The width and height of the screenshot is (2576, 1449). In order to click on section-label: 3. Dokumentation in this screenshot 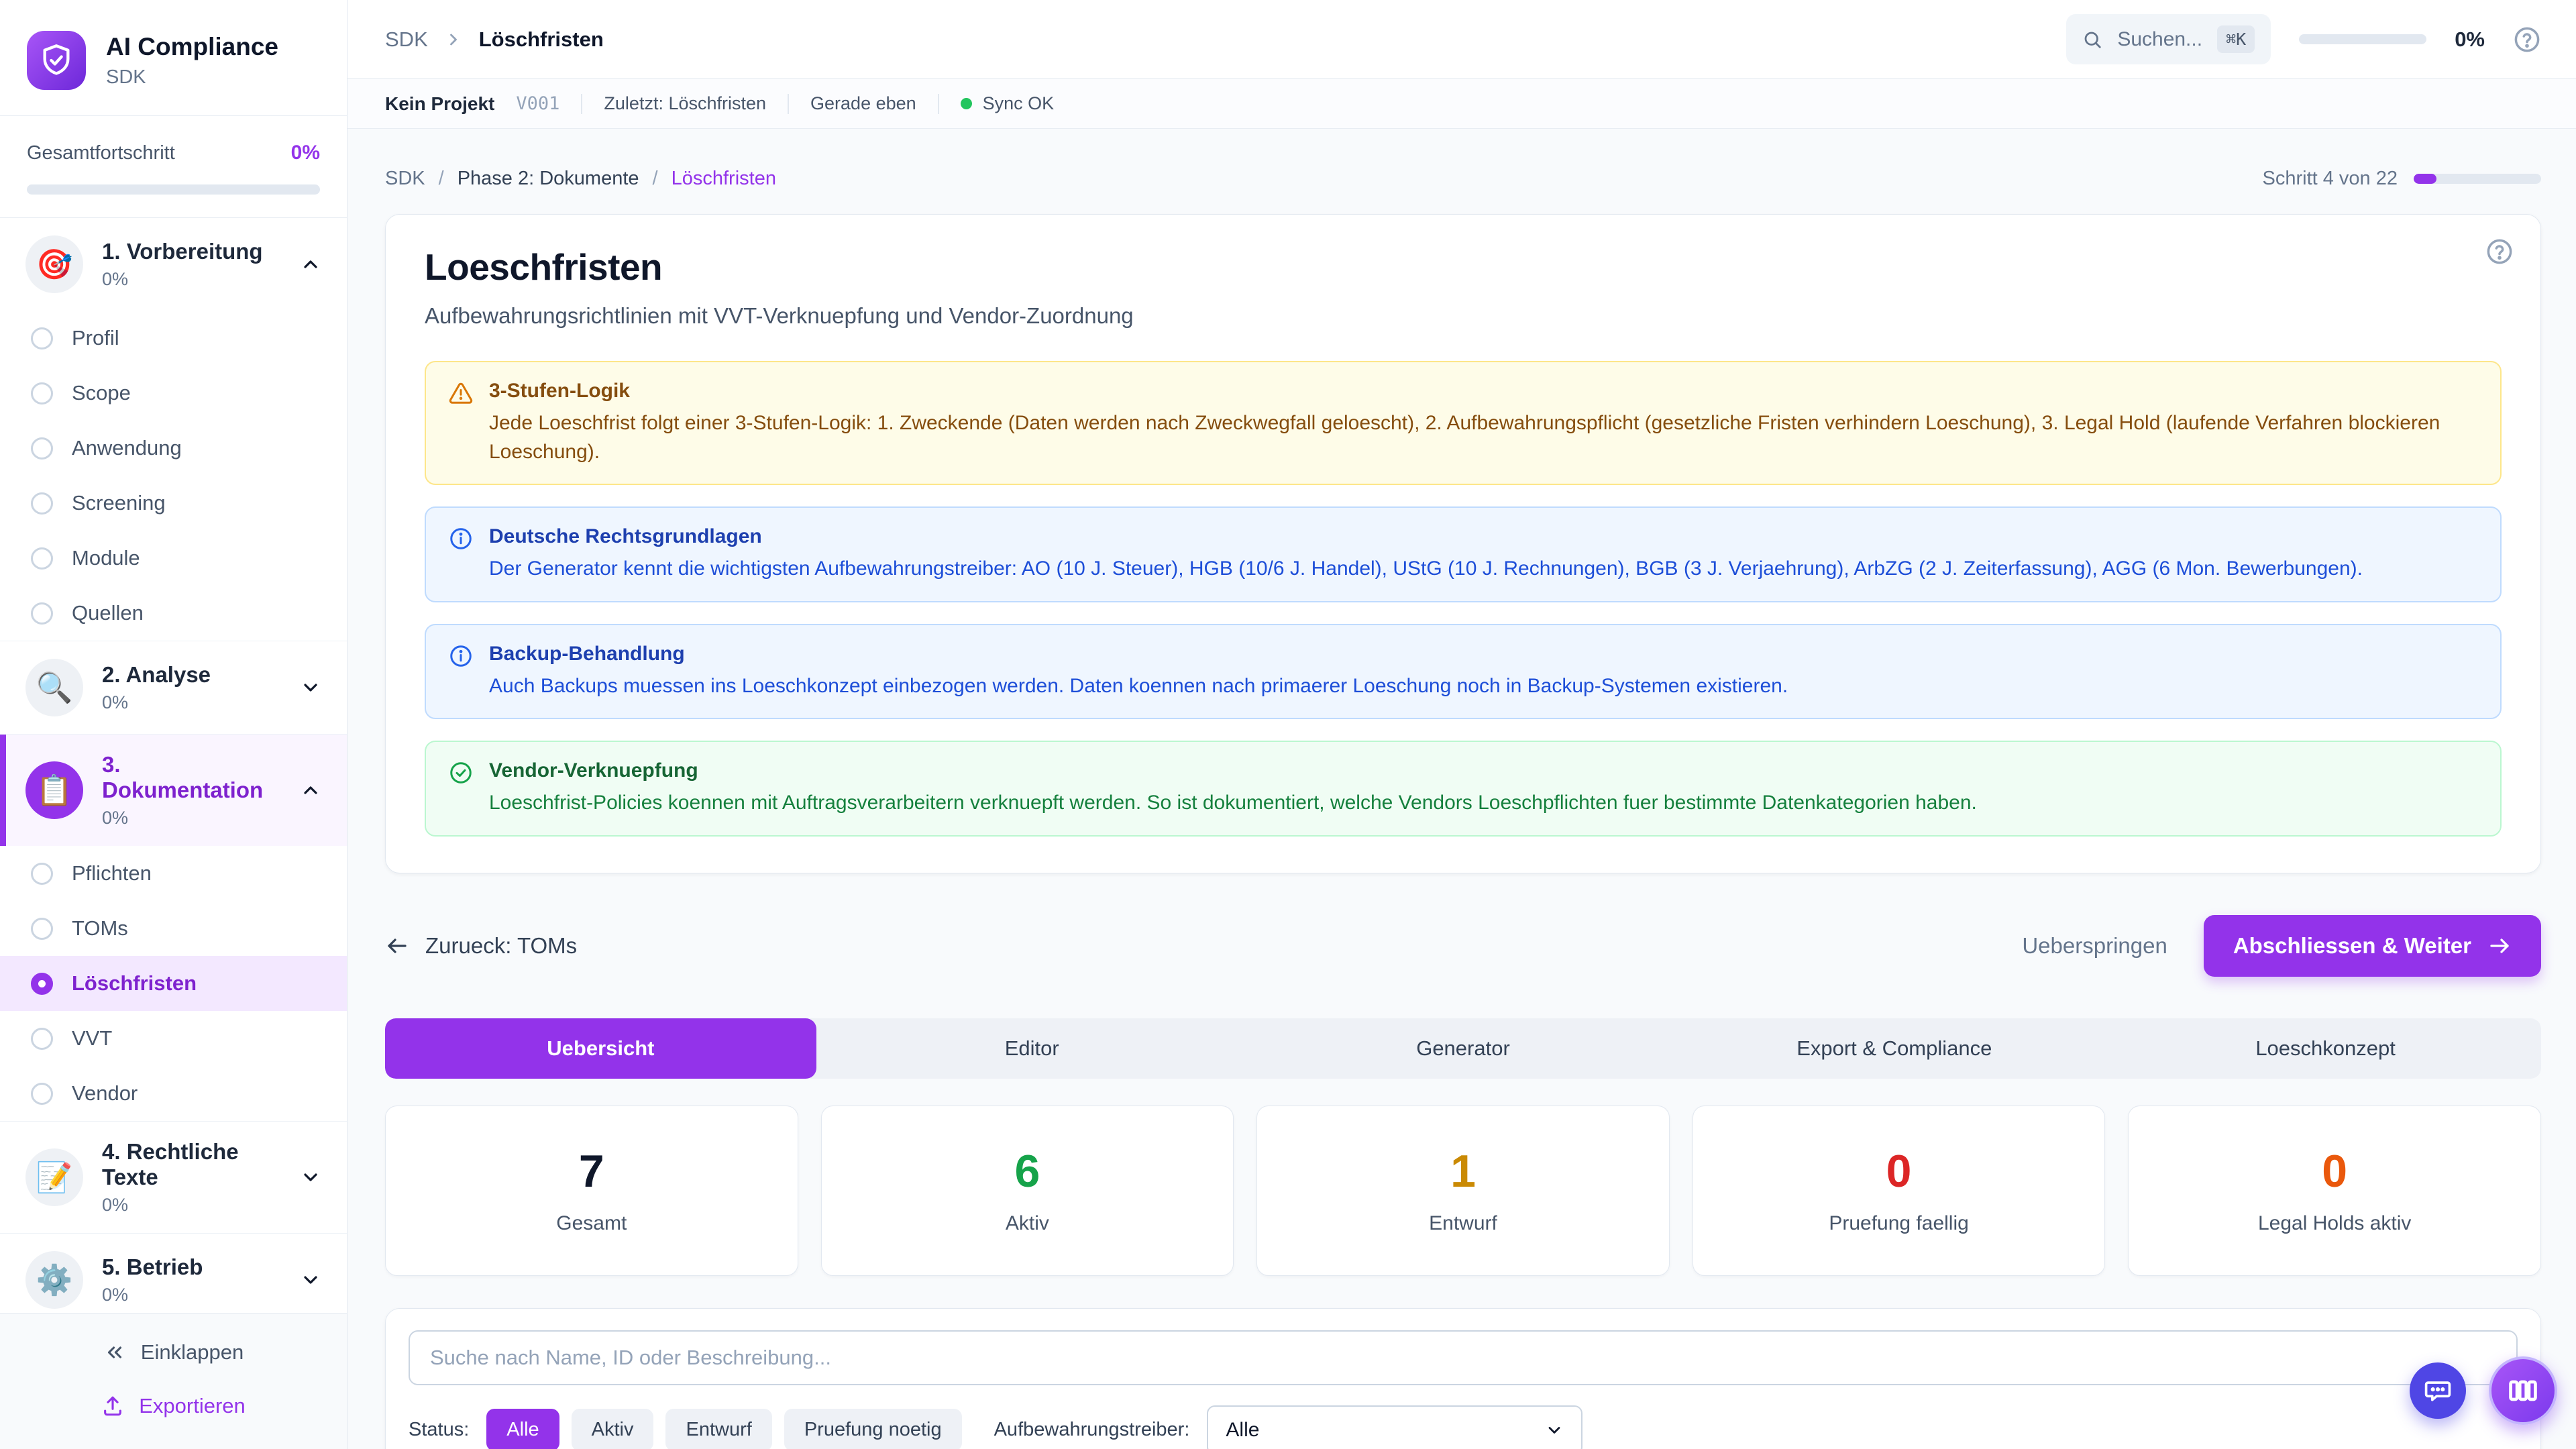, I will do `click(183, 777)`.